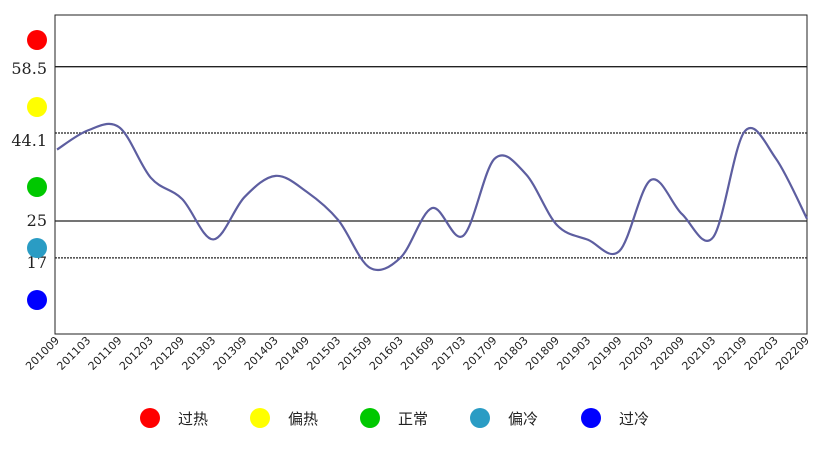  What do you see at coordinates (698, 353) in the screenshot?
I see `x-tick-label: 202103` at bounding box center [698, 353].